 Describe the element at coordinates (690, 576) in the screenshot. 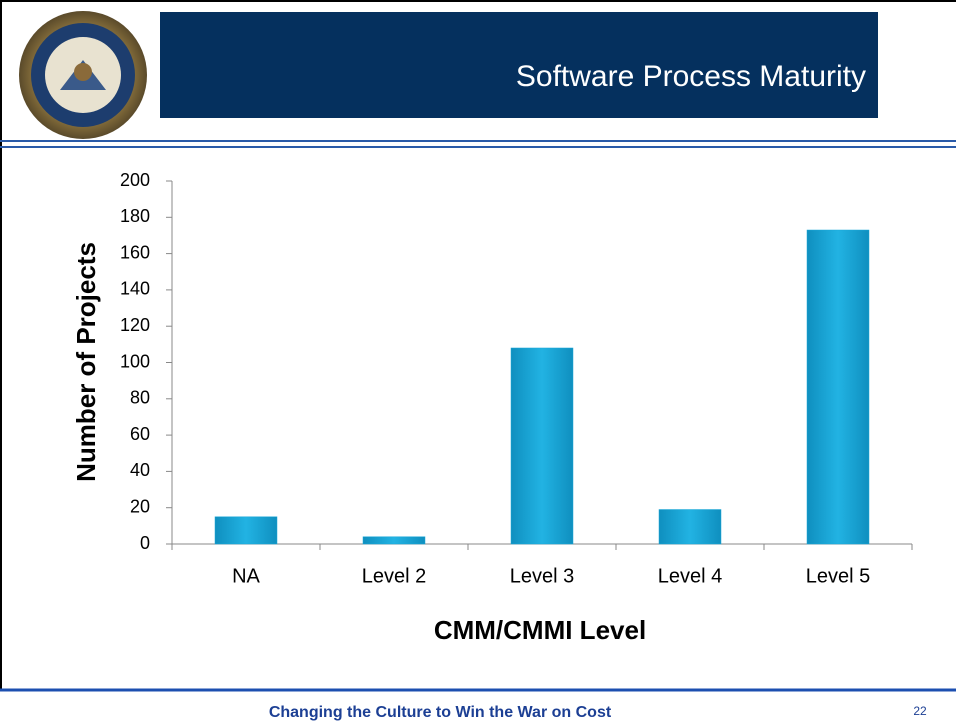

I see `x-tick-label: Level 4` at that location.